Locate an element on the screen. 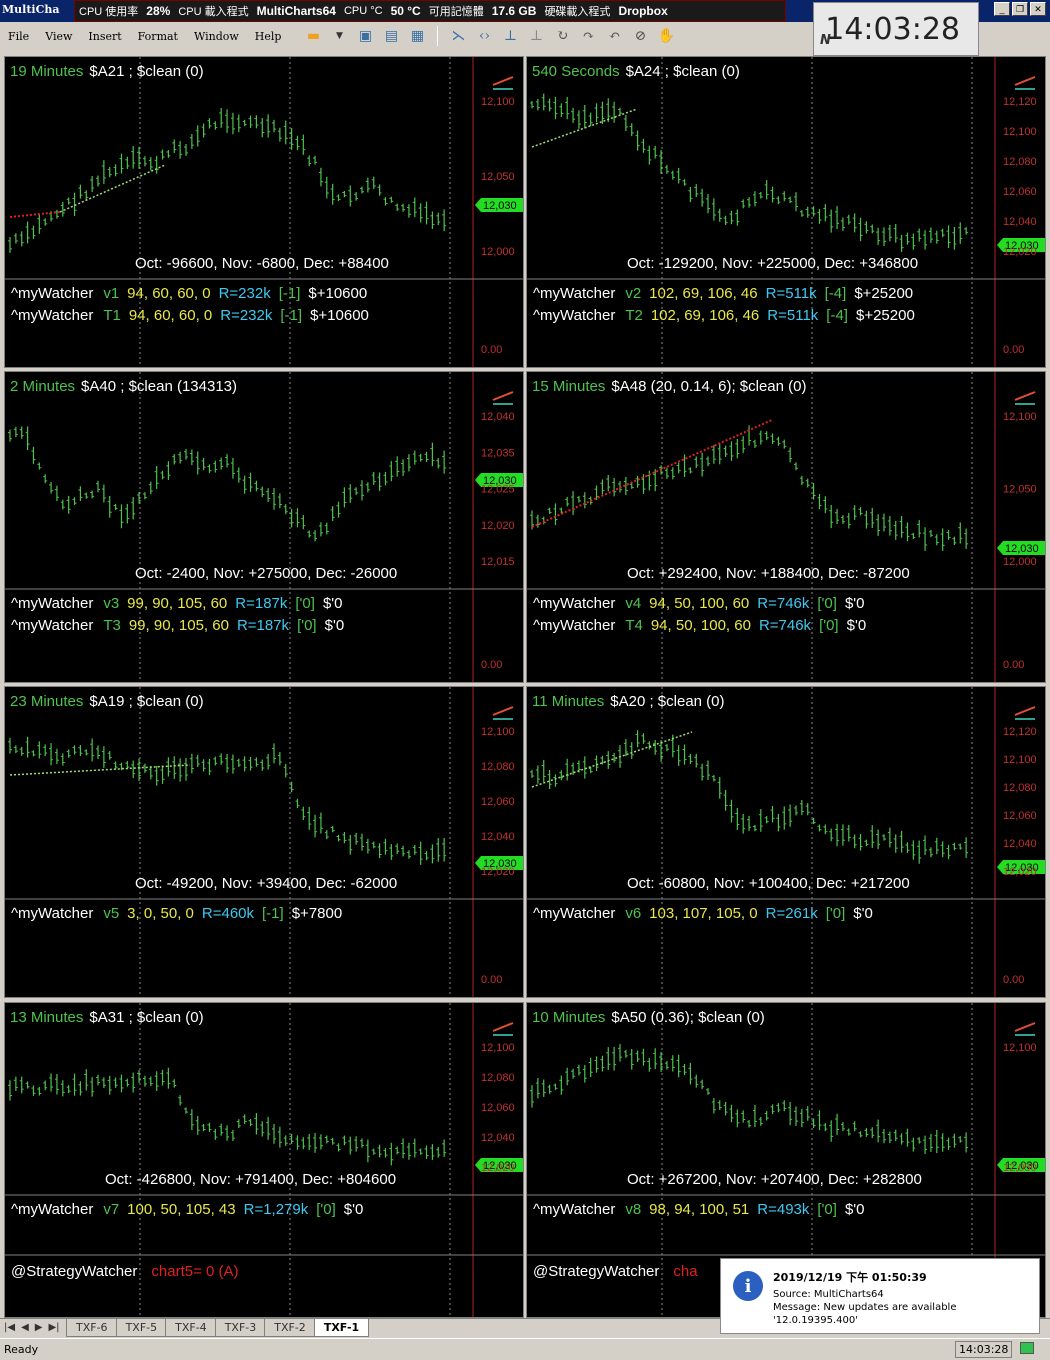 The height and width of the screenshot is (1360, 1050). close-button: ✕ is located at coordinates (1038, 9).